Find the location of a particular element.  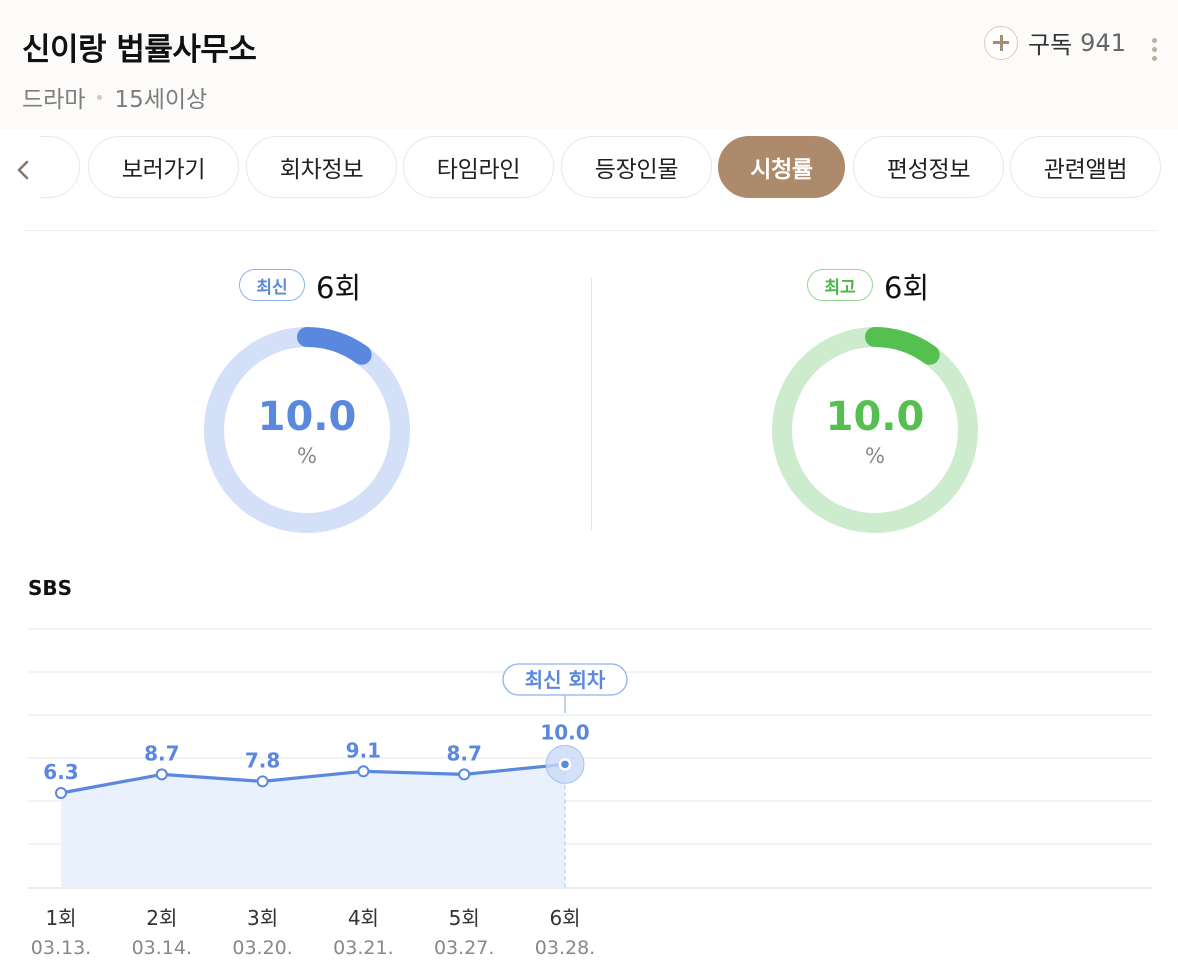

more-options-icon is located at coordinates (1155, 51).